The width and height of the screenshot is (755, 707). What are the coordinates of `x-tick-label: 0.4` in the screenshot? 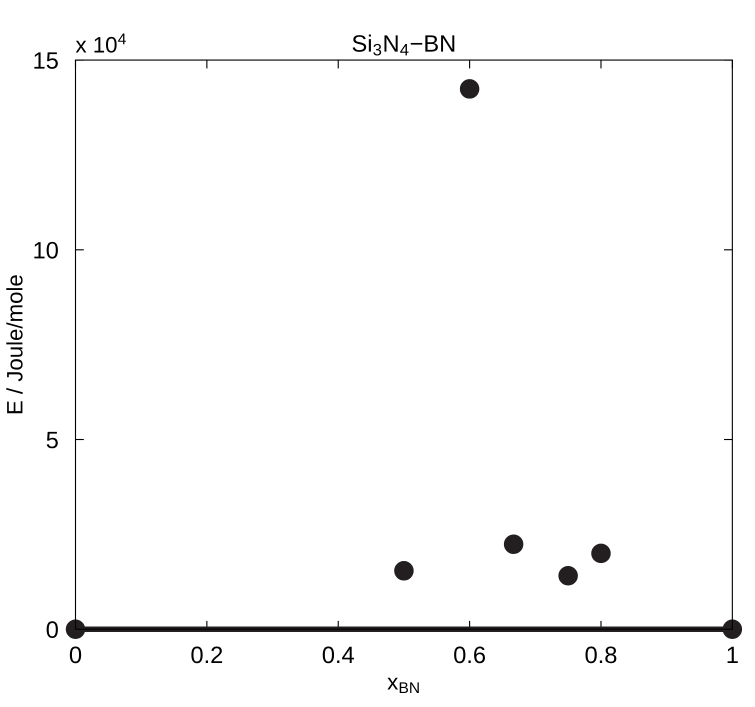 It's located at (338, 655).